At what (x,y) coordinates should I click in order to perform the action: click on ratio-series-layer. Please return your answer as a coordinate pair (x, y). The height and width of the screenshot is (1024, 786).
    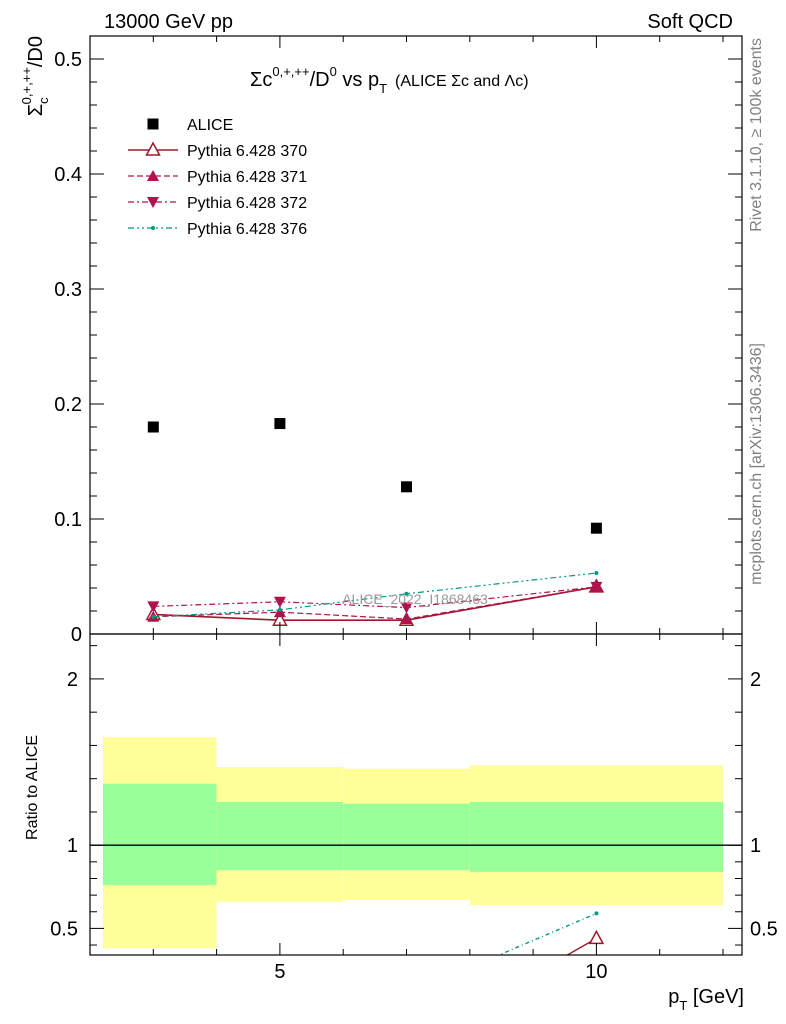
    Looking at the image, I should click on (551, 933).